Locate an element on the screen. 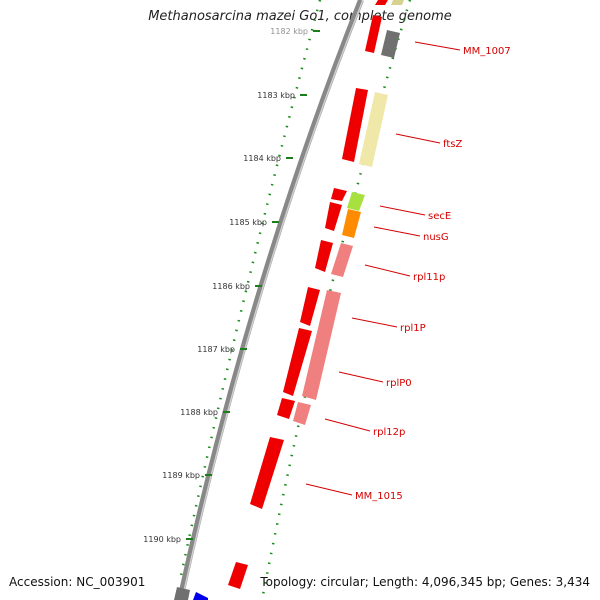  kbp-tick-label: 1190 kbp is located at coordinates (162, 539).